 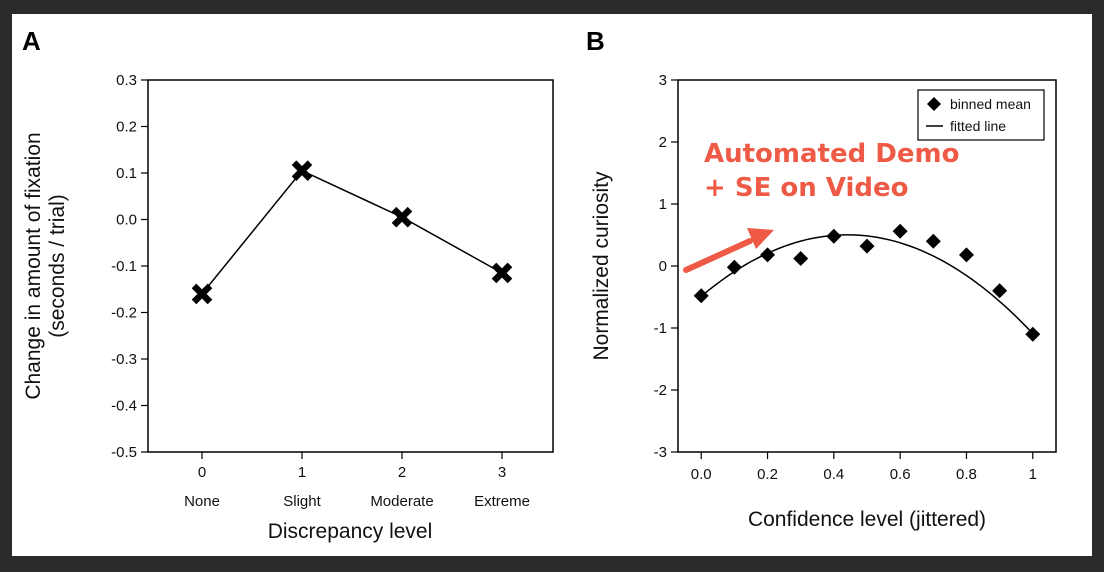 I want to click on chart-a-xtick-label: 2, so click(x=402, y=472).